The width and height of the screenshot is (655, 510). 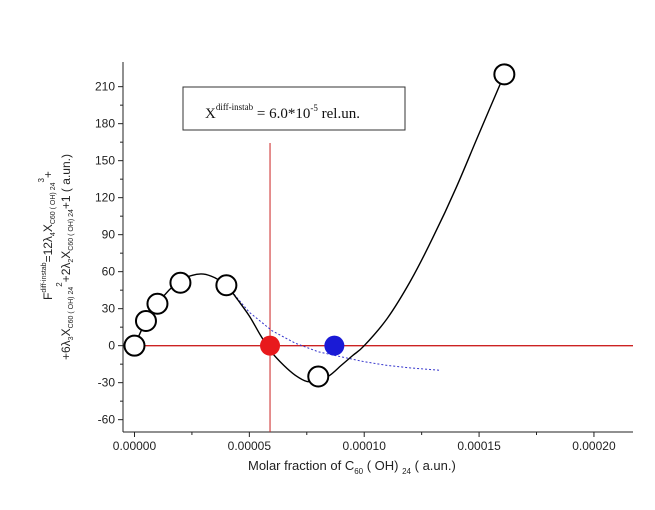 I want to click on y-tick-label: 60, so click(x=109, y=272).